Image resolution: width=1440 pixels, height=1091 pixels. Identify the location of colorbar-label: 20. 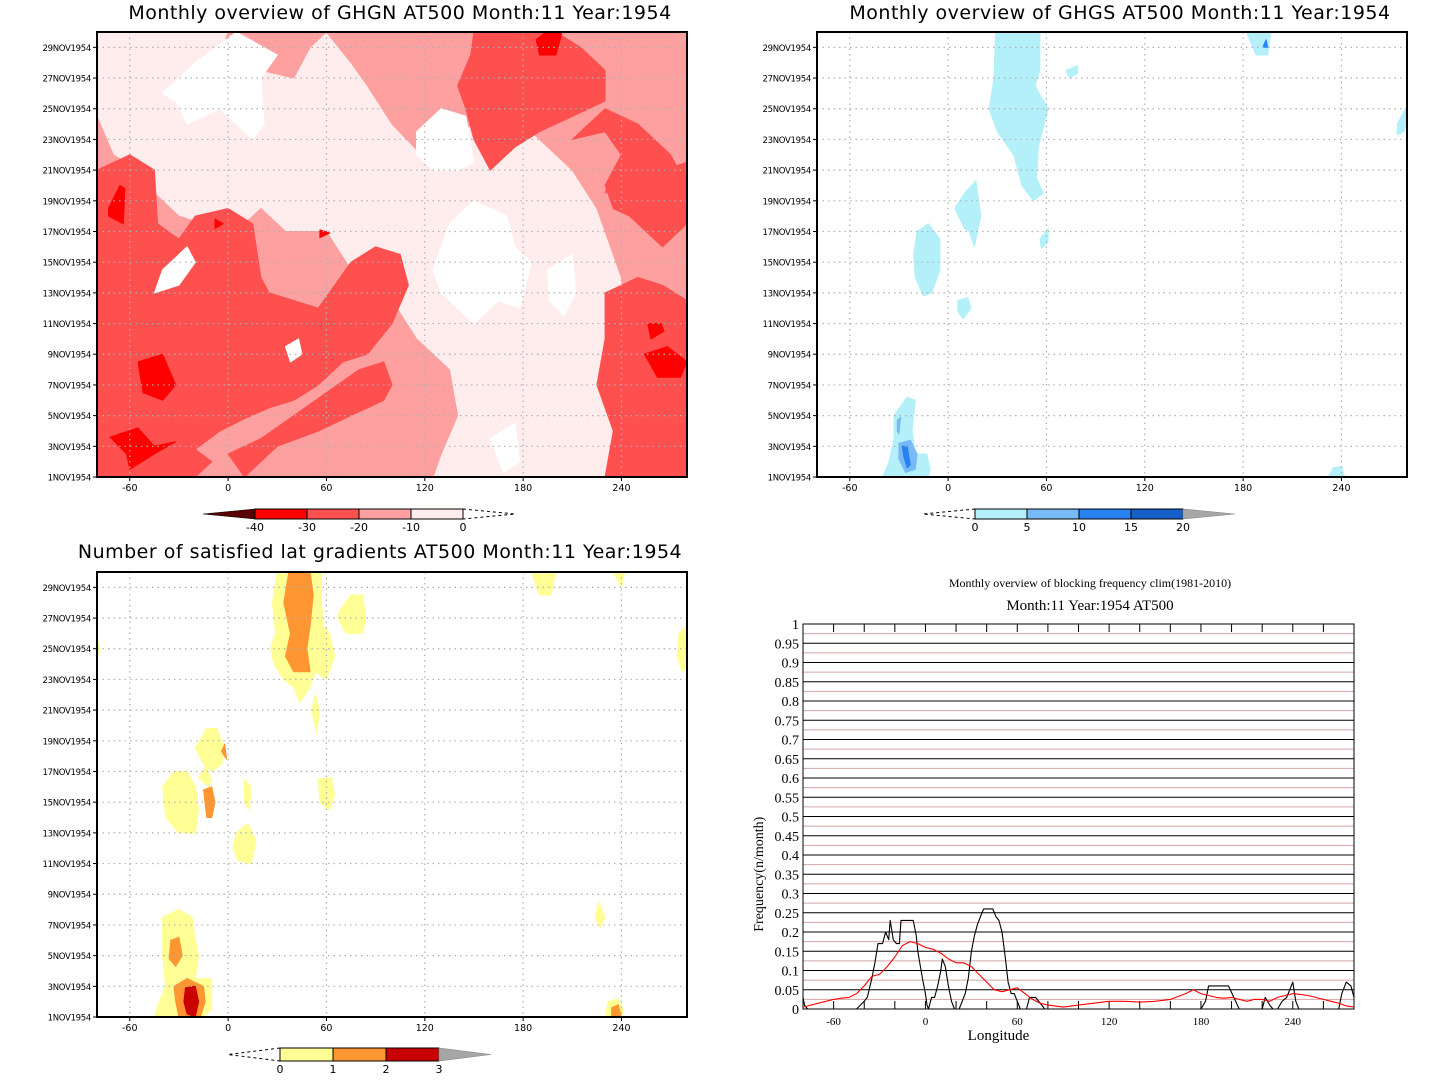
(1183, 527).